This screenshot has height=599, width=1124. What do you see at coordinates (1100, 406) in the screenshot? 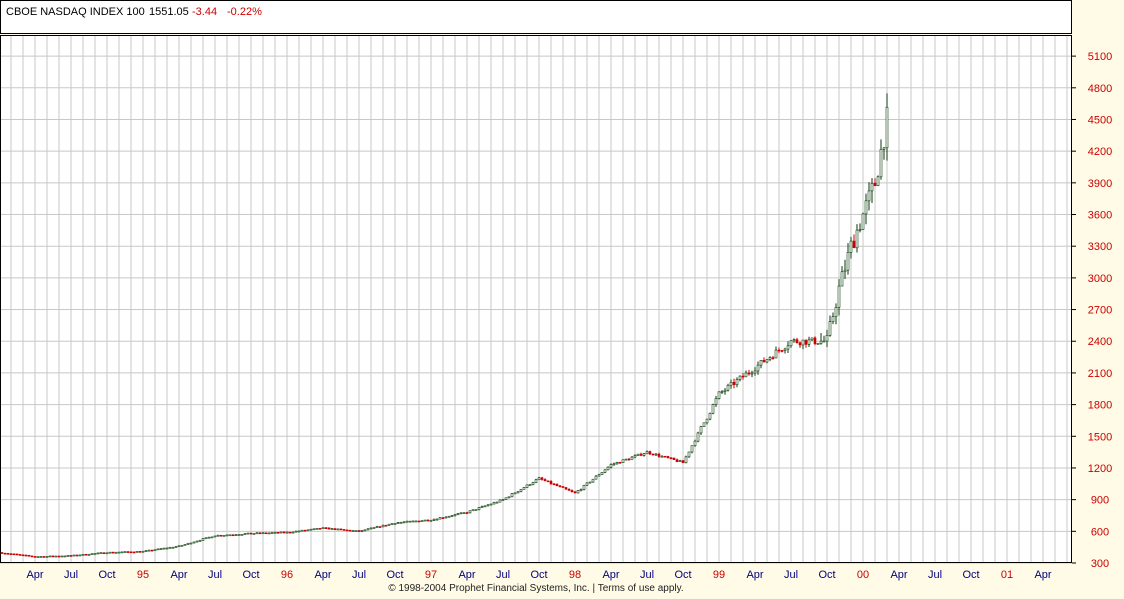
I see `y-tick-label: 1800` at bounding box center [1100, 406].